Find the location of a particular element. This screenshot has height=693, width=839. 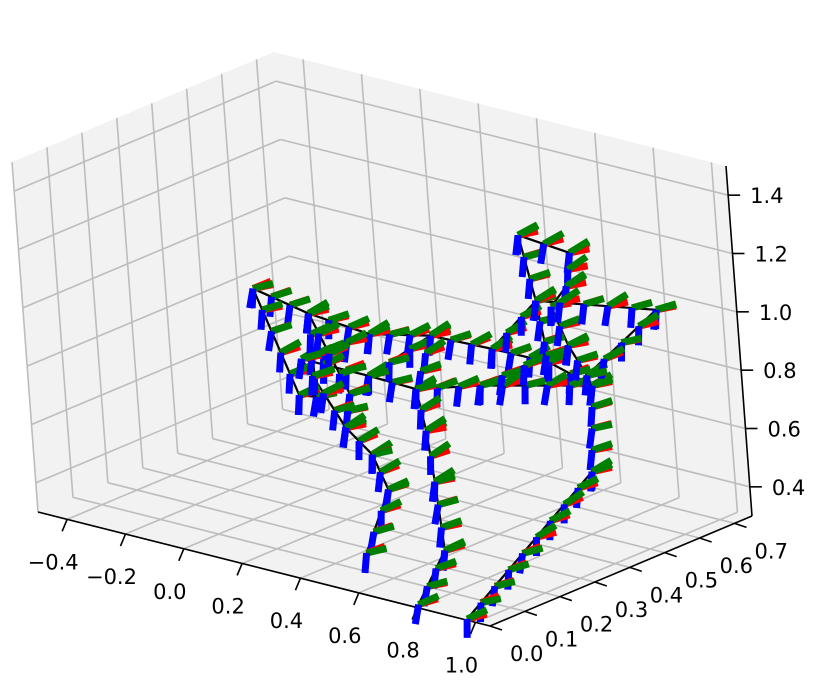

x-tick-label: −0.4 is located at coordinates (53, 562).